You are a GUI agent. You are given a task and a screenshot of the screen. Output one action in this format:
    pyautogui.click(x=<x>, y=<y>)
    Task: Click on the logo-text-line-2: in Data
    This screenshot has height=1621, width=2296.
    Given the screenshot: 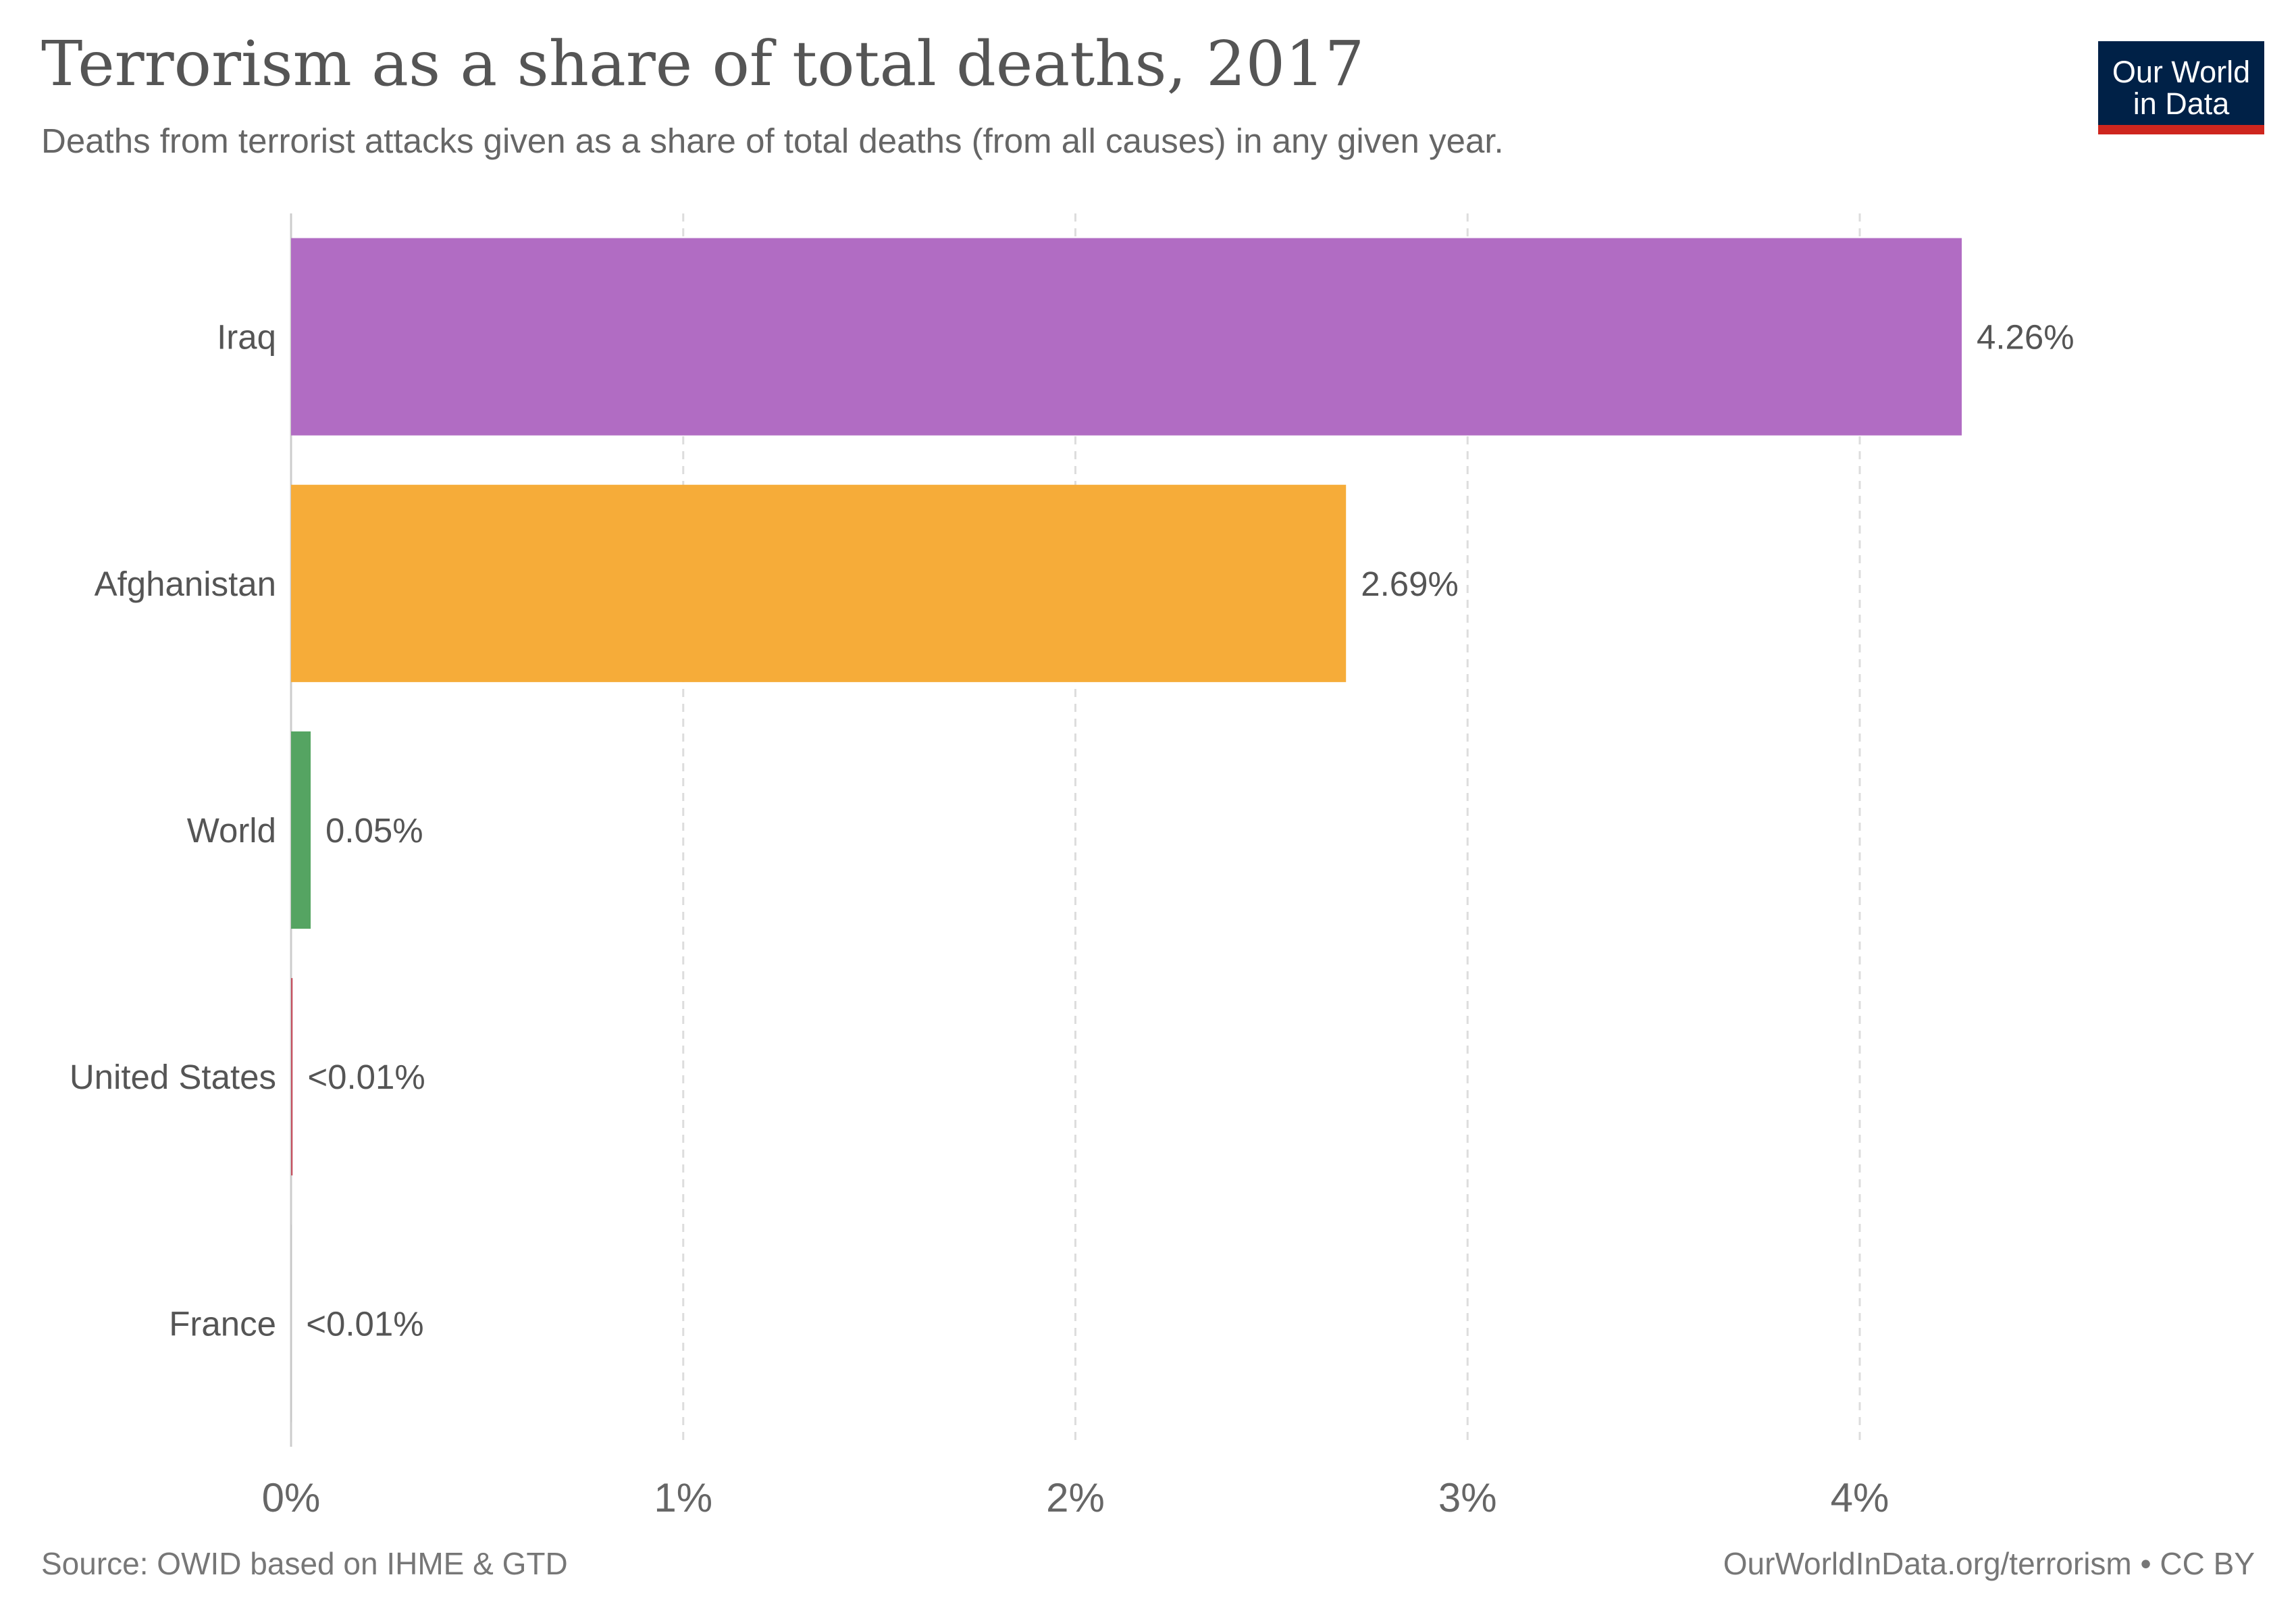 What is the action you would take?
    pyautogui.click(x=2181, y=103)
    